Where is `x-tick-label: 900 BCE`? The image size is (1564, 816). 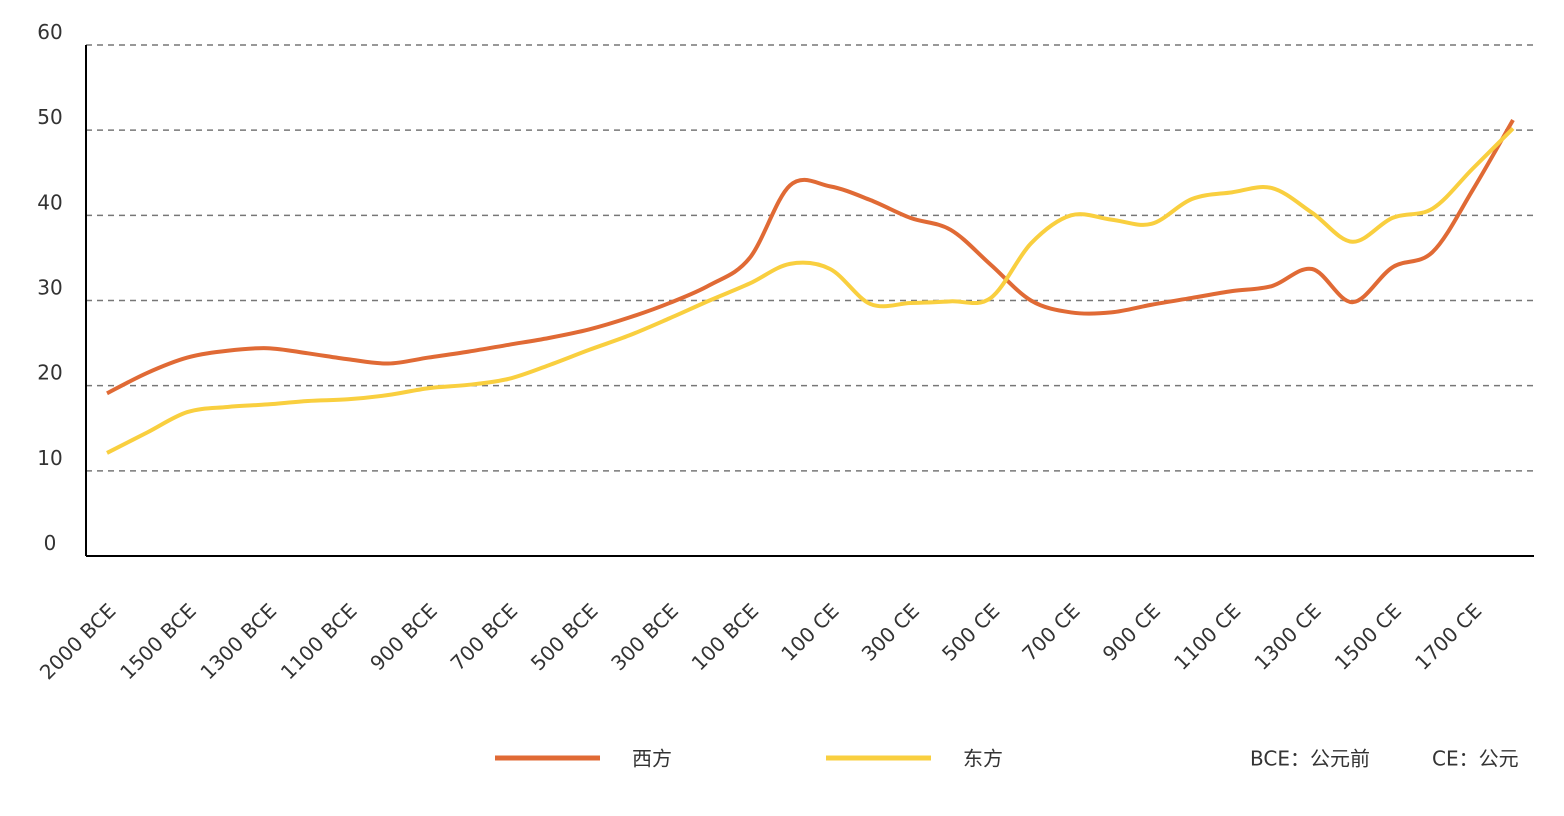
x-tick-label: 900 BCE is located at coordinates (403, 637).